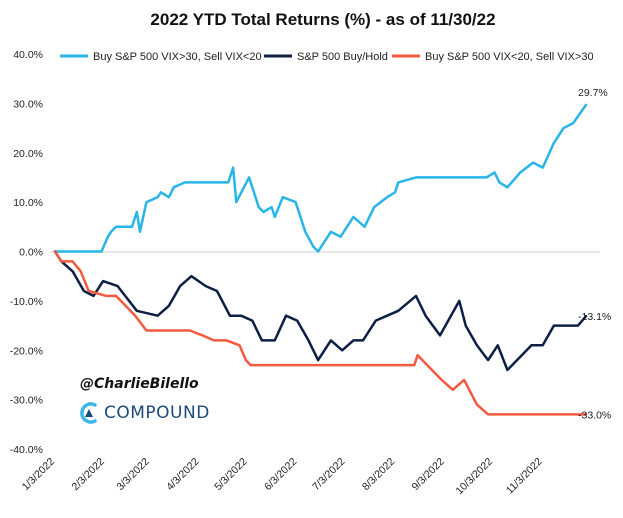  Describe the element at coordinates (594, 254) in the screenshot. I see `end-labels: 29.7% -13.1% -33.0%` at that location.